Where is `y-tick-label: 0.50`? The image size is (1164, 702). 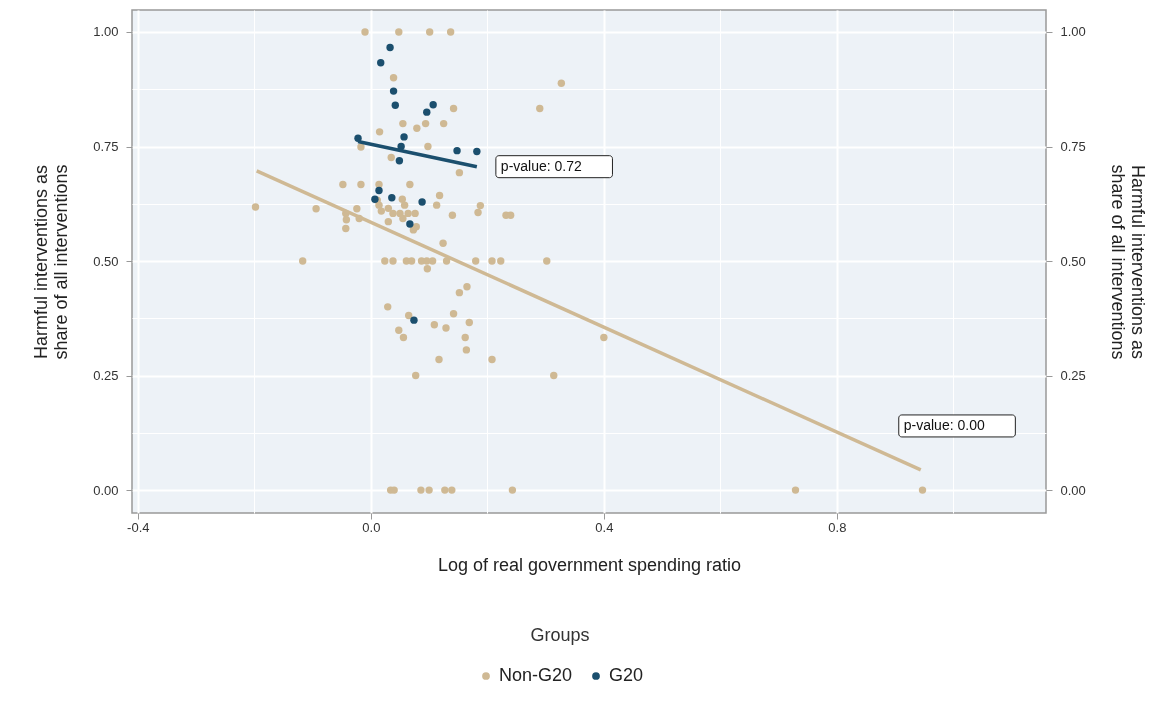
y-tick-label: 0.50 is located at coordinates (106, 261).